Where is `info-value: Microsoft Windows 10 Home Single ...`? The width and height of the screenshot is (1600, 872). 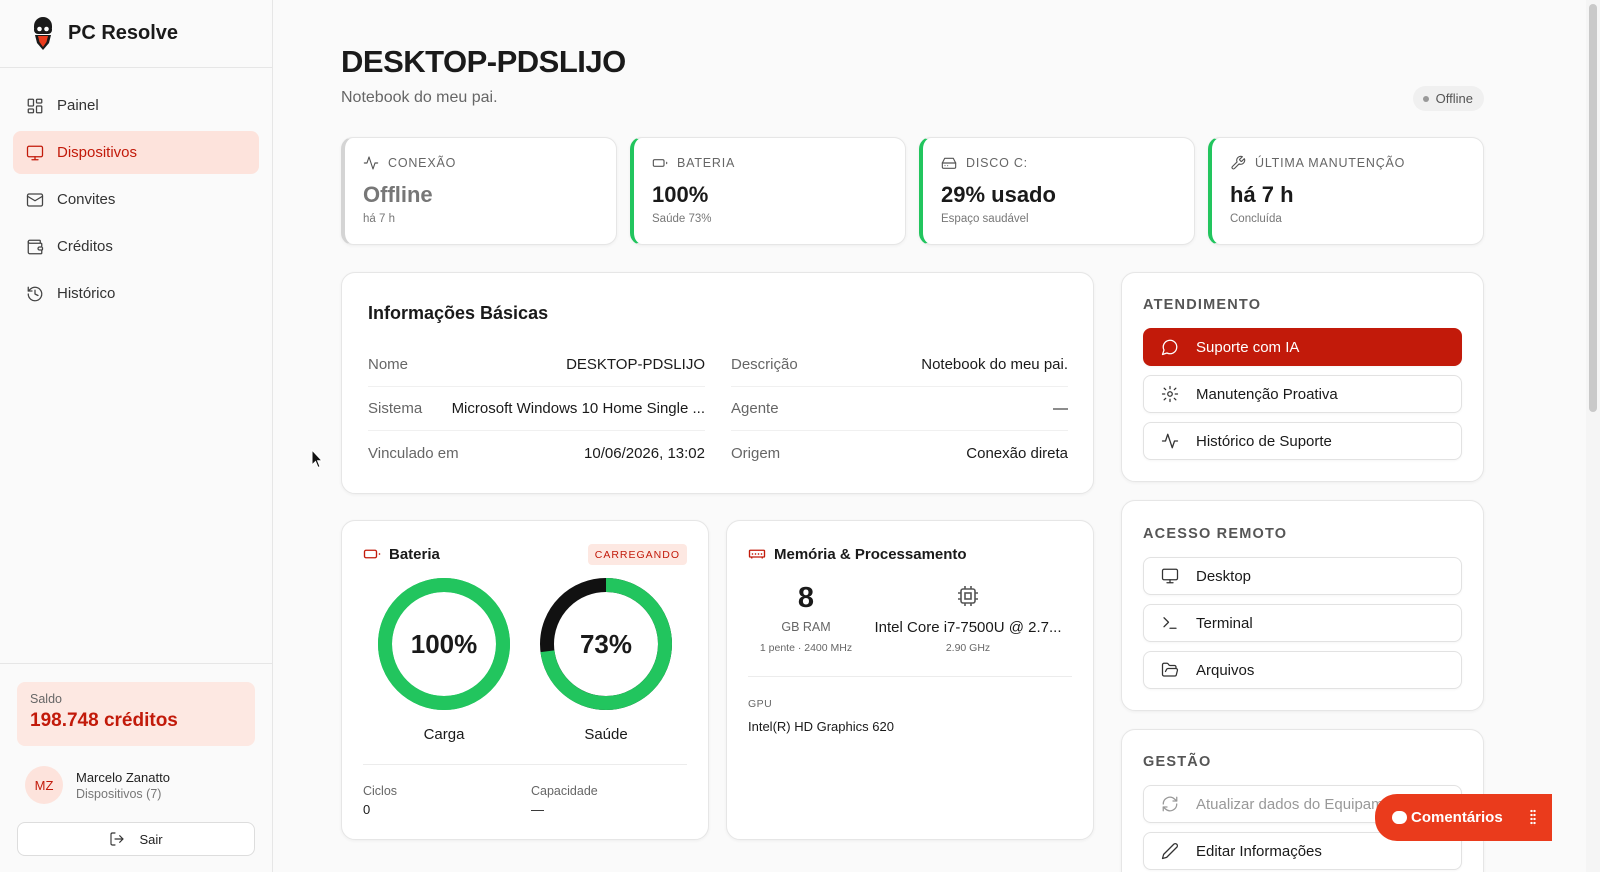
info-value: Microsoft Windows 10 Home Single ... is located at coordinates (578, 408).